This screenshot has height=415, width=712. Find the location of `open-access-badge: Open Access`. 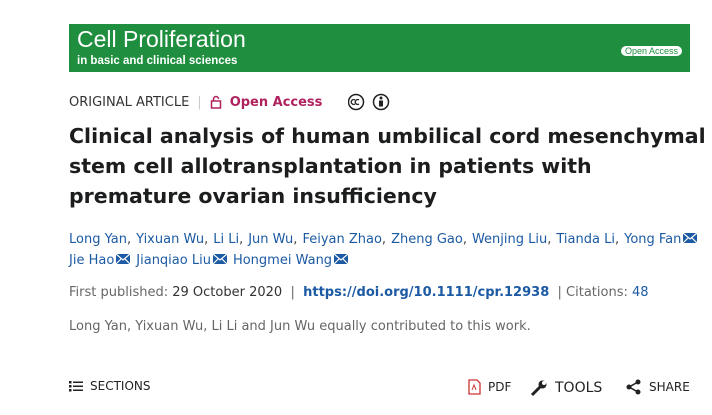

open-access-badge: Open Access is located at coordinates (651, 51).